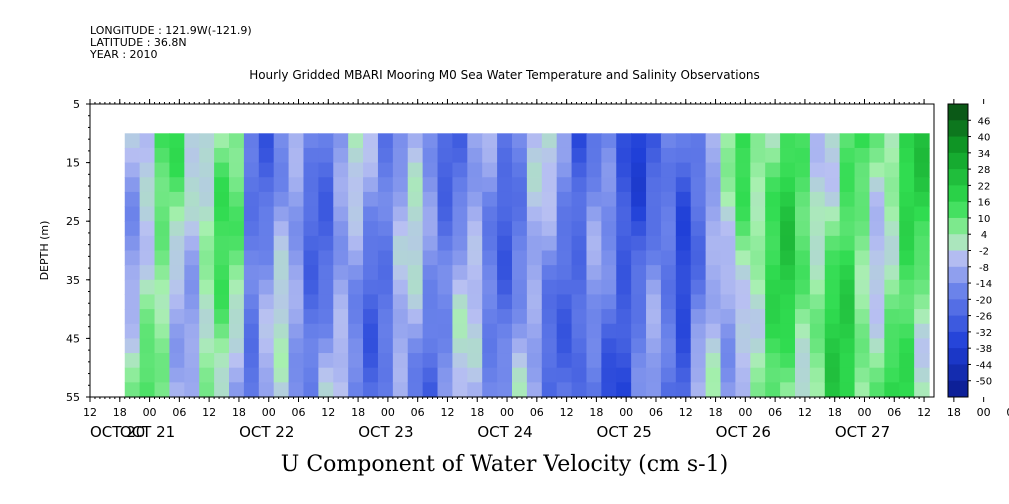 The image size is (1009, 504). I want to click on colorbar-label: -44, so click(984, 365).